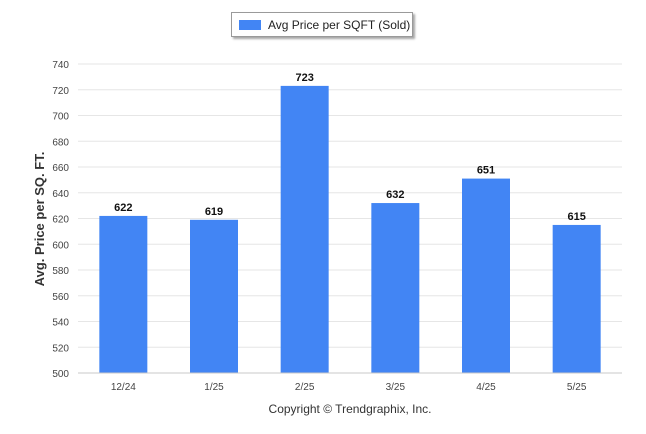  Describe the element at coordinates (60, 194) in the screenshot. I see `y-tick-label: 640` at that location.